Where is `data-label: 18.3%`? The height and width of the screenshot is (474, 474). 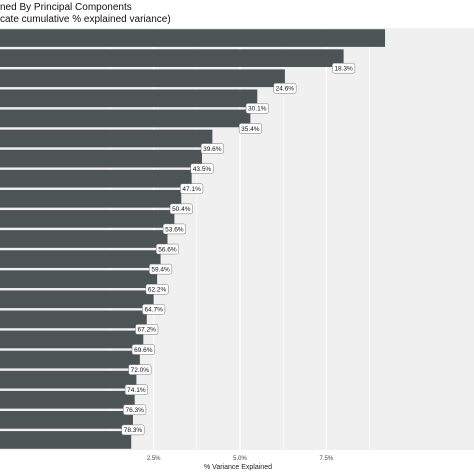
data-label: 18.3% is located at coordinates (343, 68).